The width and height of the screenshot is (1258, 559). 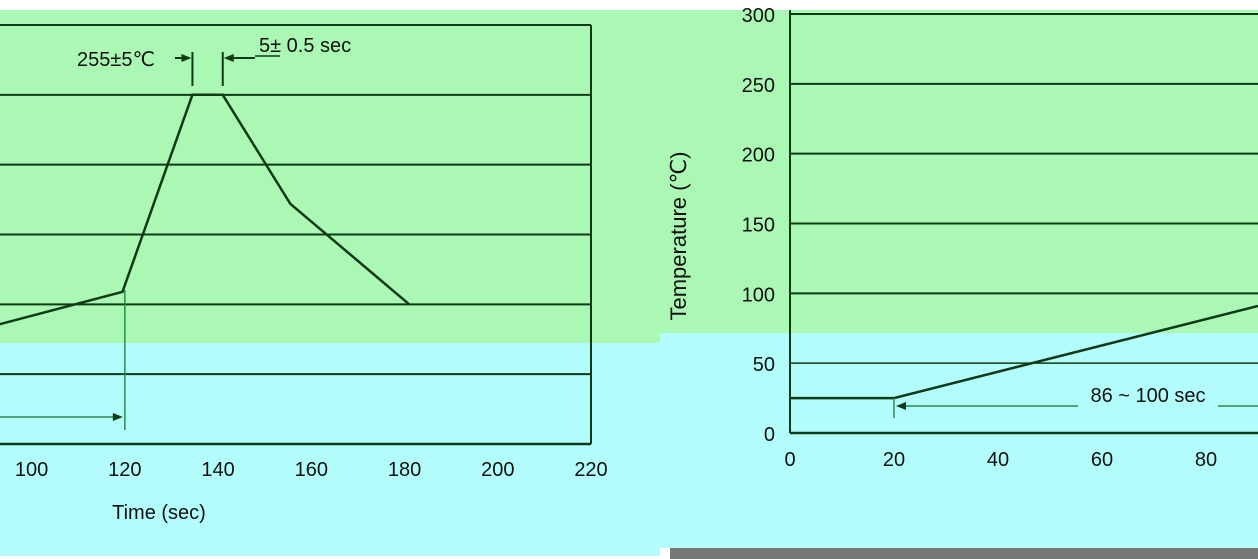 What do you see at coordinates (758, 16) in the screenshot?
I see `y-tick-label-right: 300` at bounding box center [758, 16].